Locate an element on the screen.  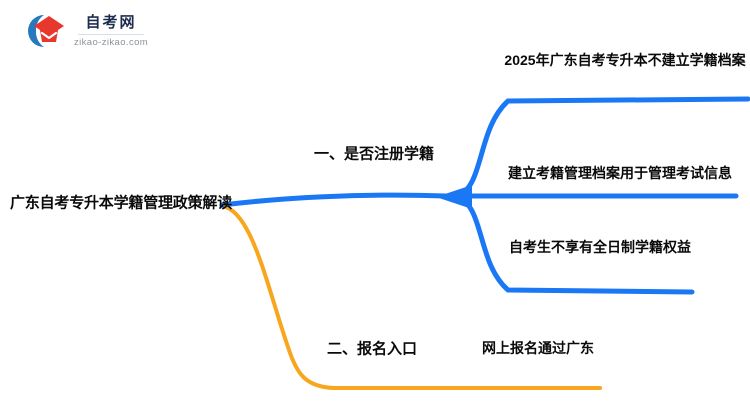
child1-underline is located at coordinates (603, 147).